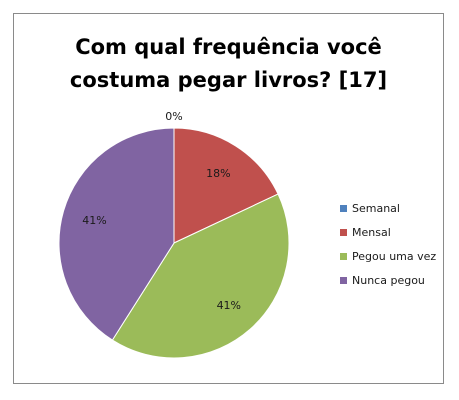 This screenshot has width=459, height=400. What do you see at coordinates (218, 173) in the screenshot?
I see `data-label-mensal: 18%` at bounding box center [218, 173].